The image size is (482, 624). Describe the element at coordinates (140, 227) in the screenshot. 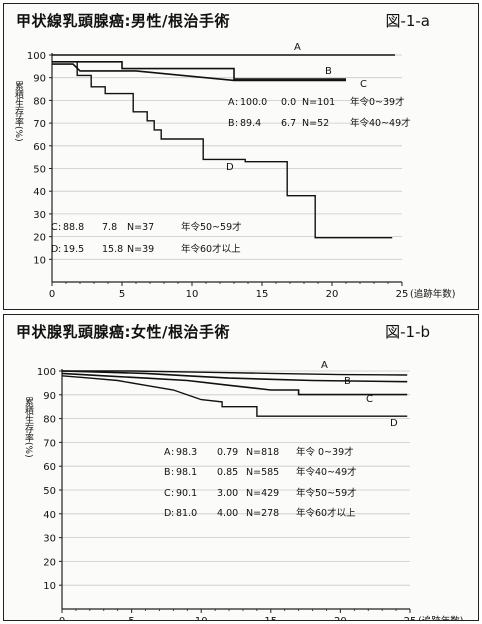

I see `stat-n: N=37` at that location.